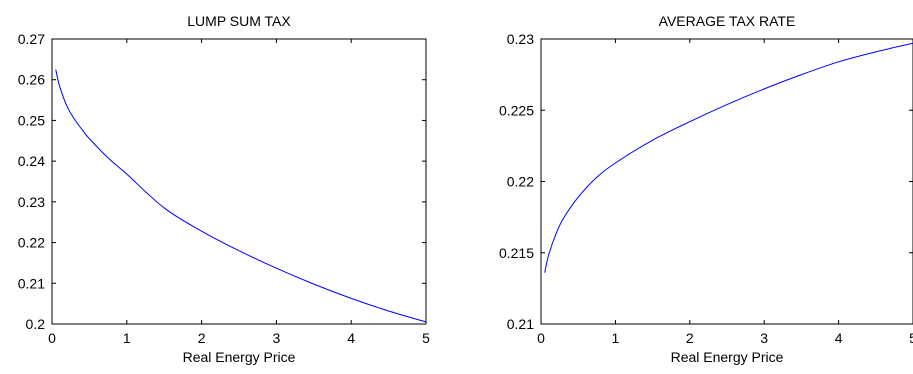  I want to click on lump-sum-tax-y-tick-label: 0.22, so click(31, 243).